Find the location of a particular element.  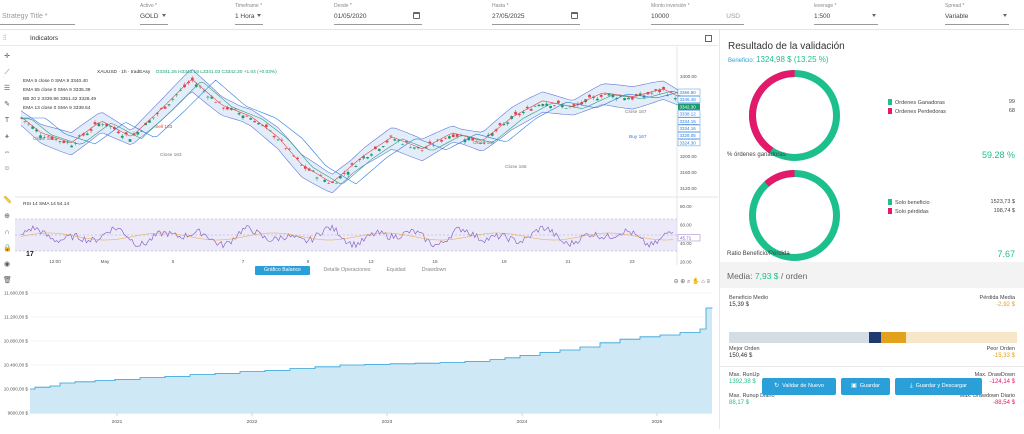

balance-x-tick: 2022 is located at coordinates (252, 422).